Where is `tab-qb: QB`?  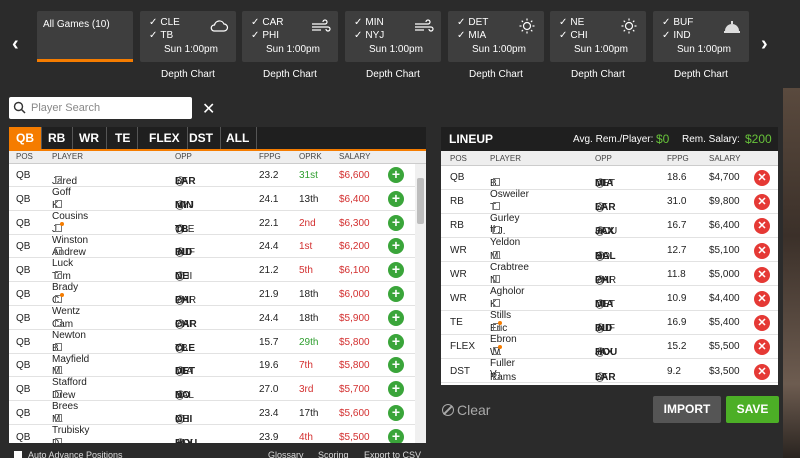
tab-qb: QB is located at coordinates (25, 138).